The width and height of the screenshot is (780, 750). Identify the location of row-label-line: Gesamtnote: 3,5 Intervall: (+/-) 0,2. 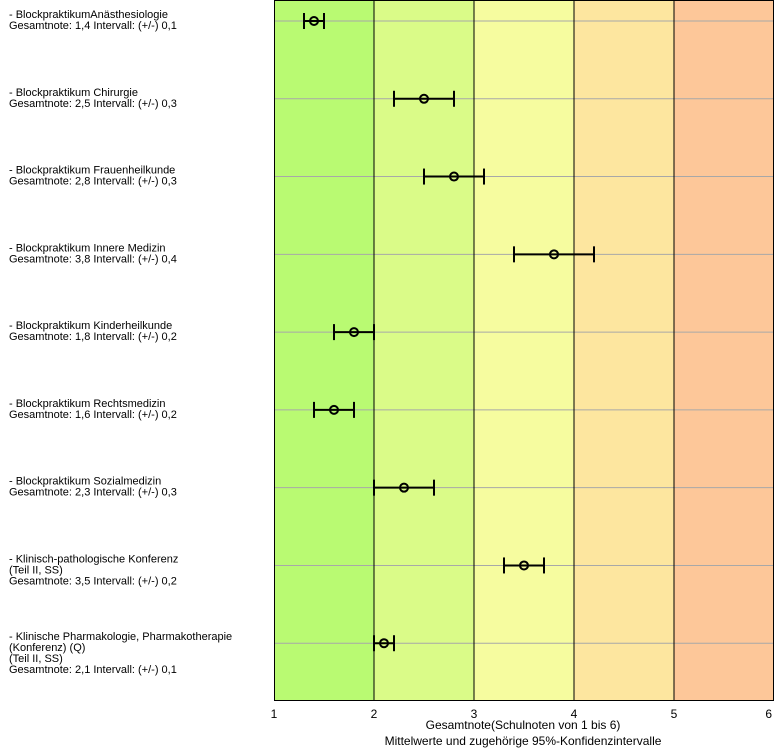
(93, 581).